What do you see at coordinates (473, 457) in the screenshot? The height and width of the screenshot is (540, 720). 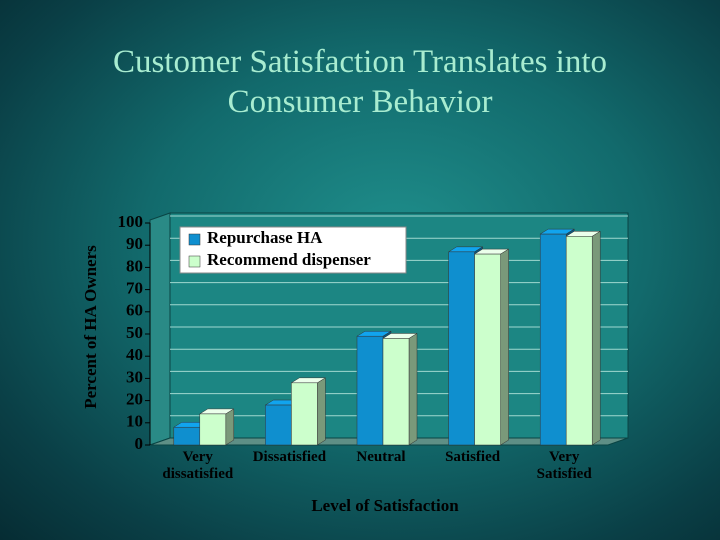 I see `x-tick-label: Satisfied` at bounding box center [473, 457].